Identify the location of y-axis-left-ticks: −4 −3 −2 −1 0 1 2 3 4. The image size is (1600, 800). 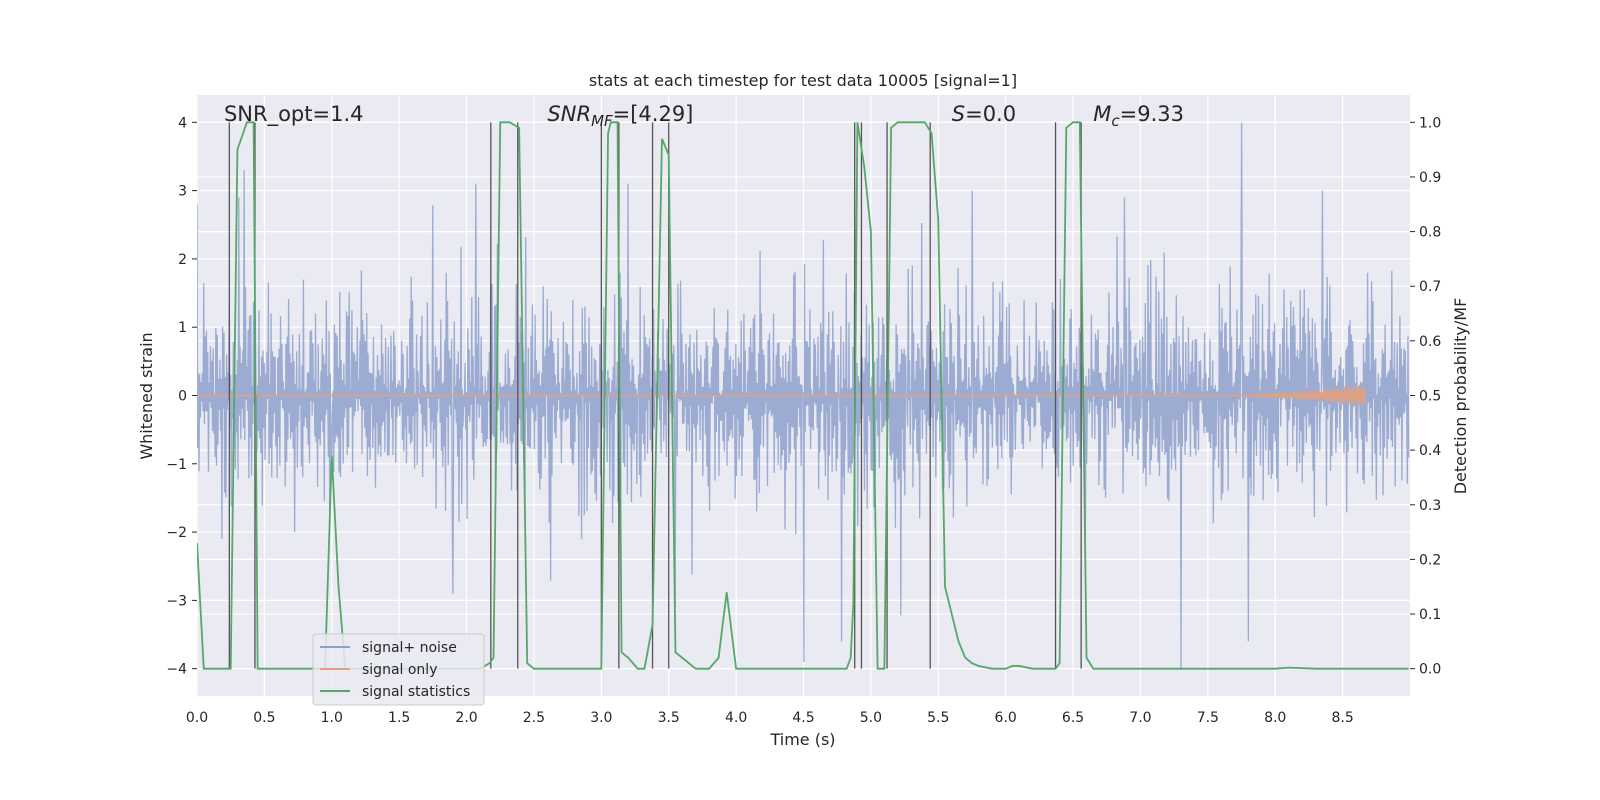
(181, 396).